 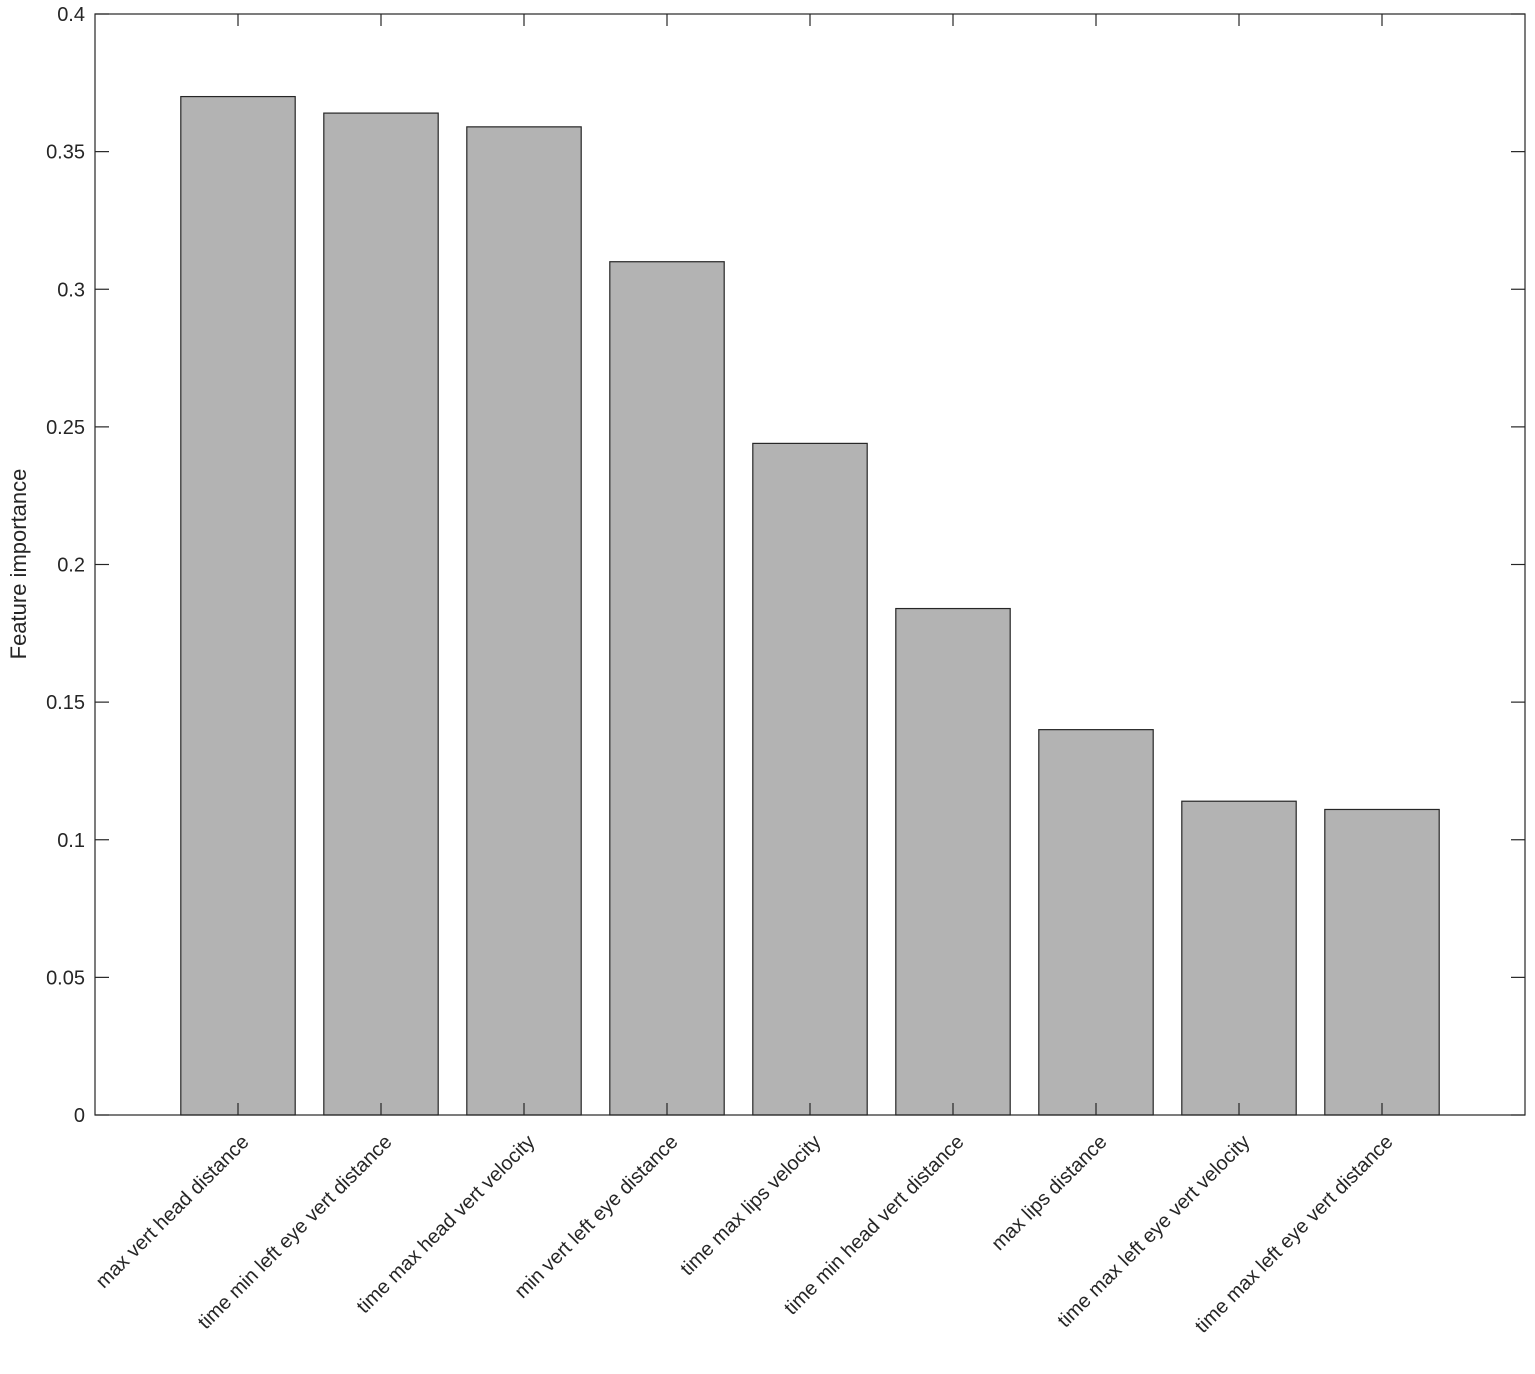 I want to click on y-tick-label-6: 0.3, so click(x=71, y=290).